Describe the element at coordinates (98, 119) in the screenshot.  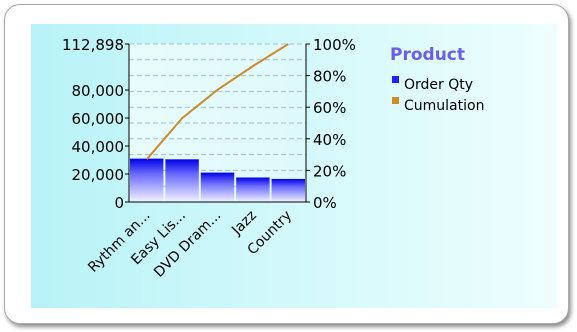
I see `left-tick-label: 60,000` at that location.